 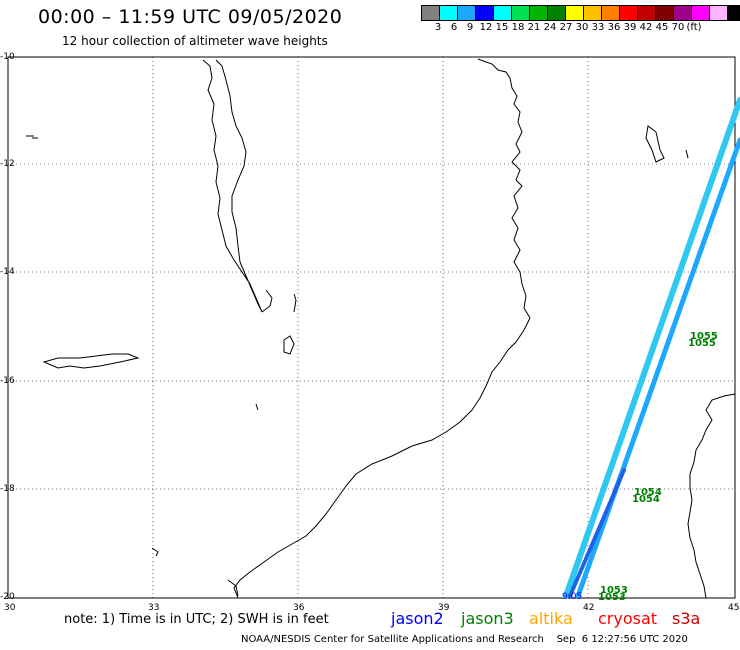 I want to click on satellite-jason2: jason2, so click(x=417, y=618).